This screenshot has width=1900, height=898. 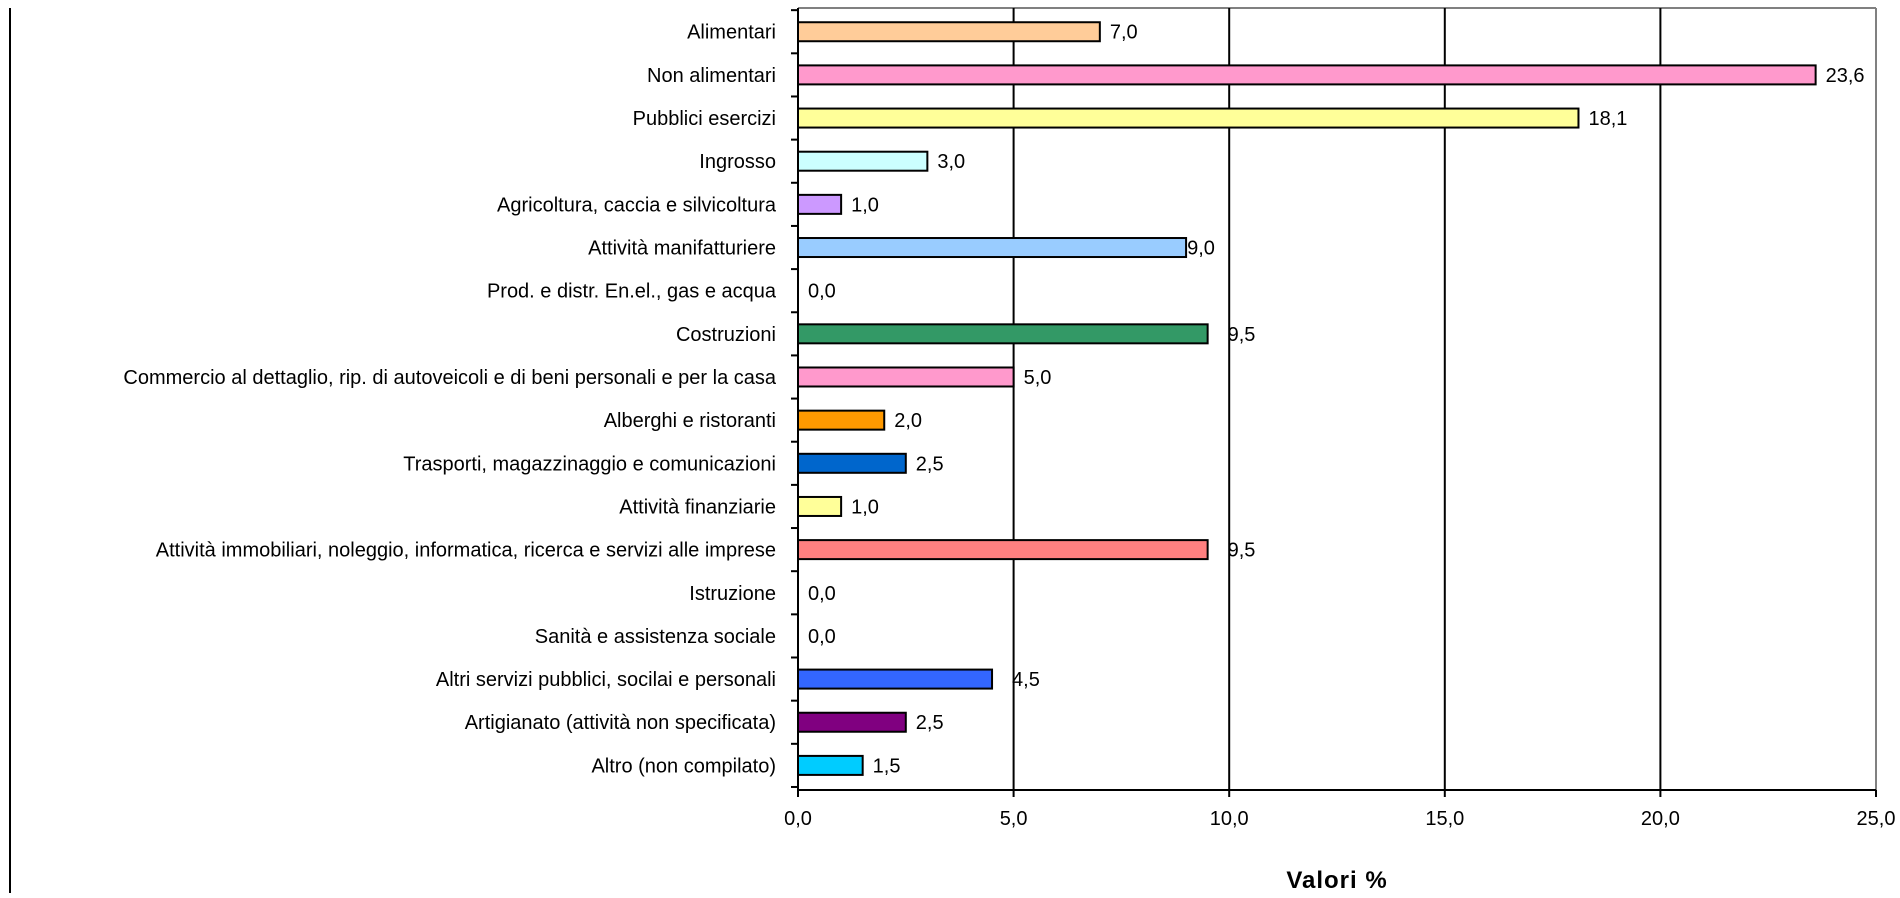 I want to click on category-label: Ingrosso, so click(x=737, y=162).